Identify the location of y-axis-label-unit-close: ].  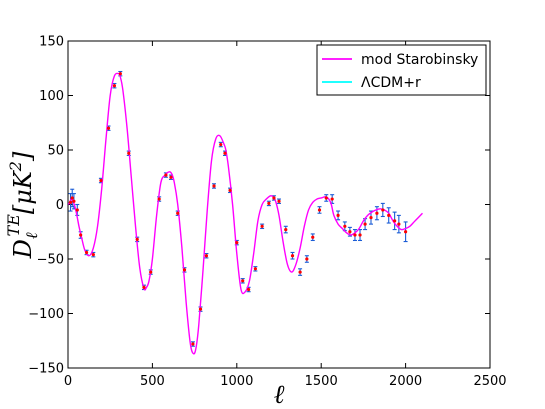
(23, 156).